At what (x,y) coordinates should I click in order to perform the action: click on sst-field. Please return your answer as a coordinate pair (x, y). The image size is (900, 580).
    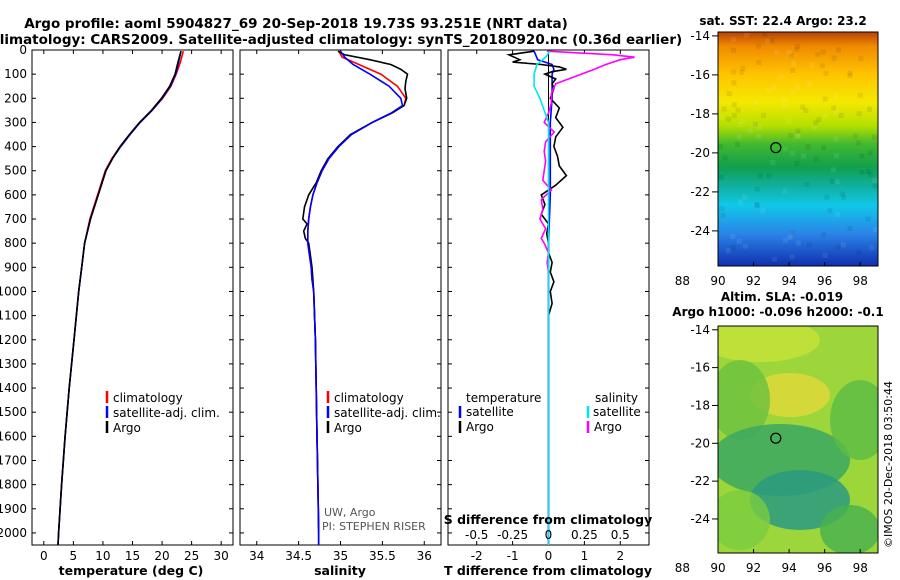
    Looking at the image, I should click on (798, 149).